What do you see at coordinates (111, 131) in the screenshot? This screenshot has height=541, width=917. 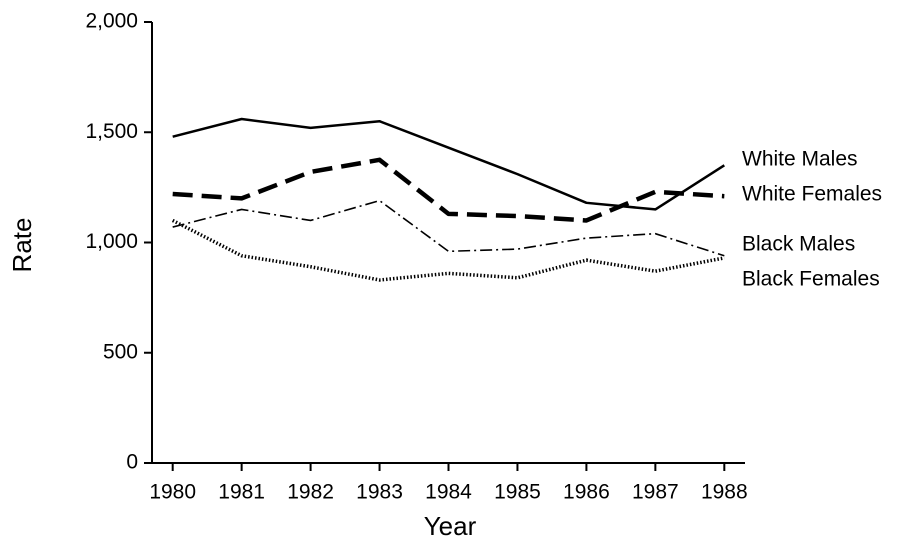 I see `y-tick-label: 1,500` at bounding box center [111, 131].